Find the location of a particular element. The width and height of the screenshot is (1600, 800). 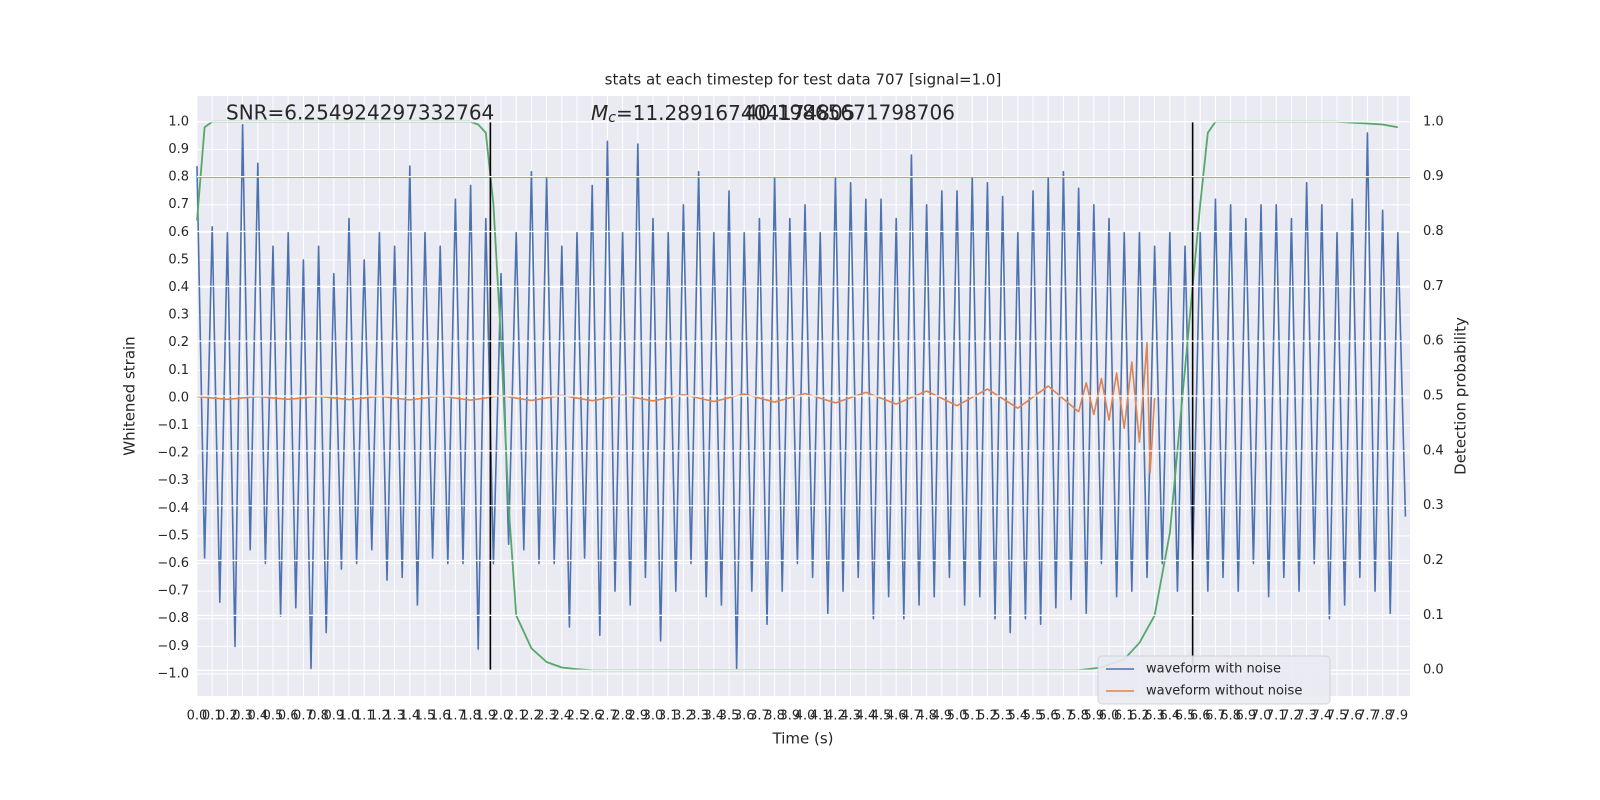

x-tick-label: 7.2 is located at coordinates (1291, 716).